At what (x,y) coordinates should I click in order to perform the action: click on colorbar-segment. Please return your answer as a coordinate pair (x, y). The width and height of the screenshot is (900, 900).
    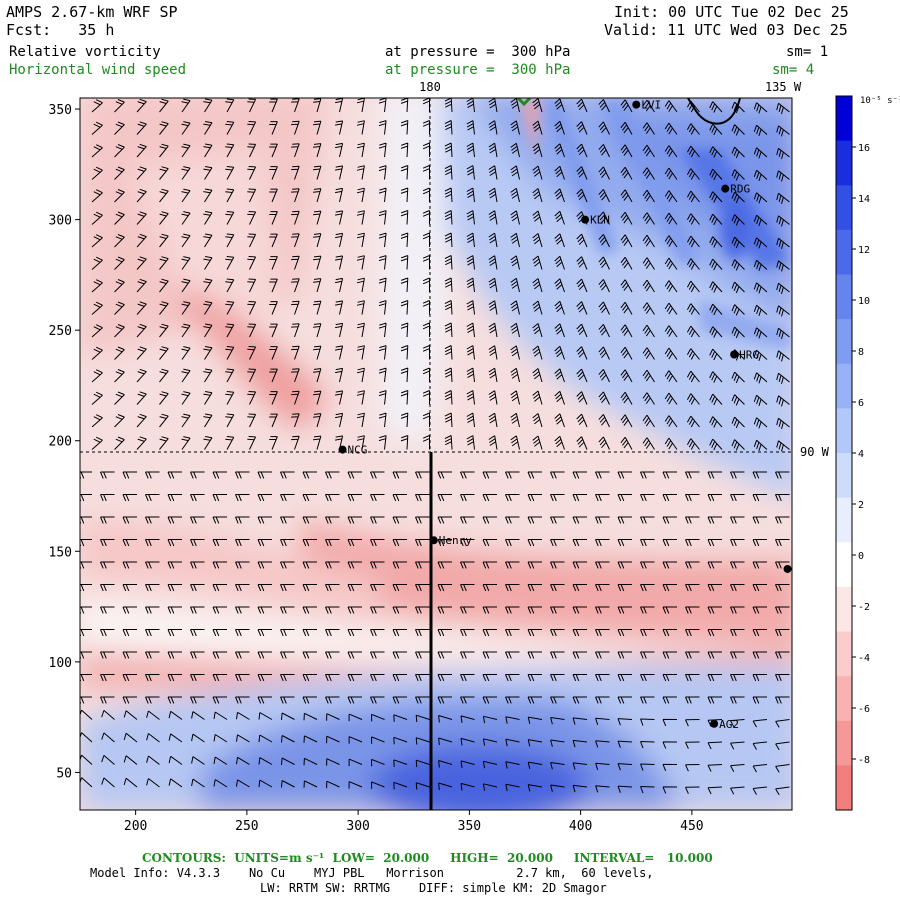
    Looking at the image, I should click on (844, 565).